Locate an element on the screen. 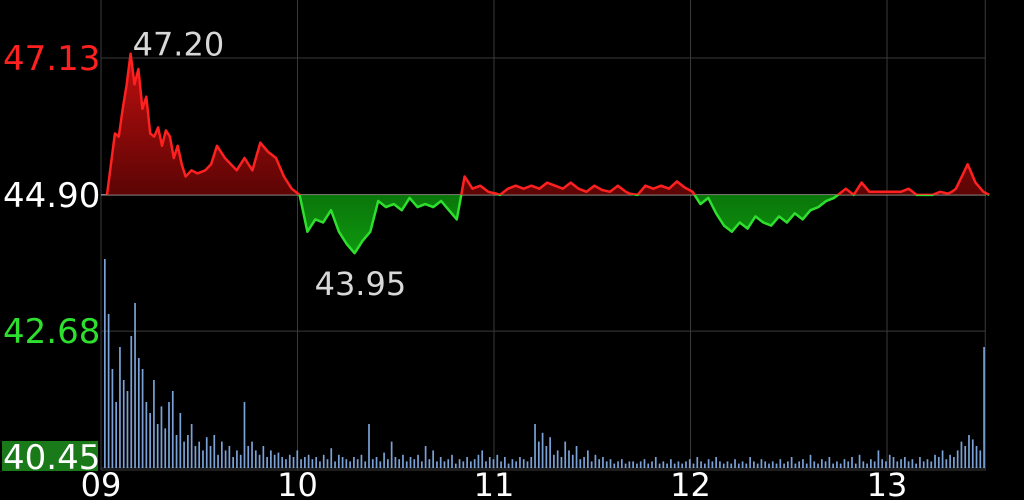 The height and width of the screenshot is (500, 1024). y-tick-label: 42.68 is located at coordinates (51, 332).